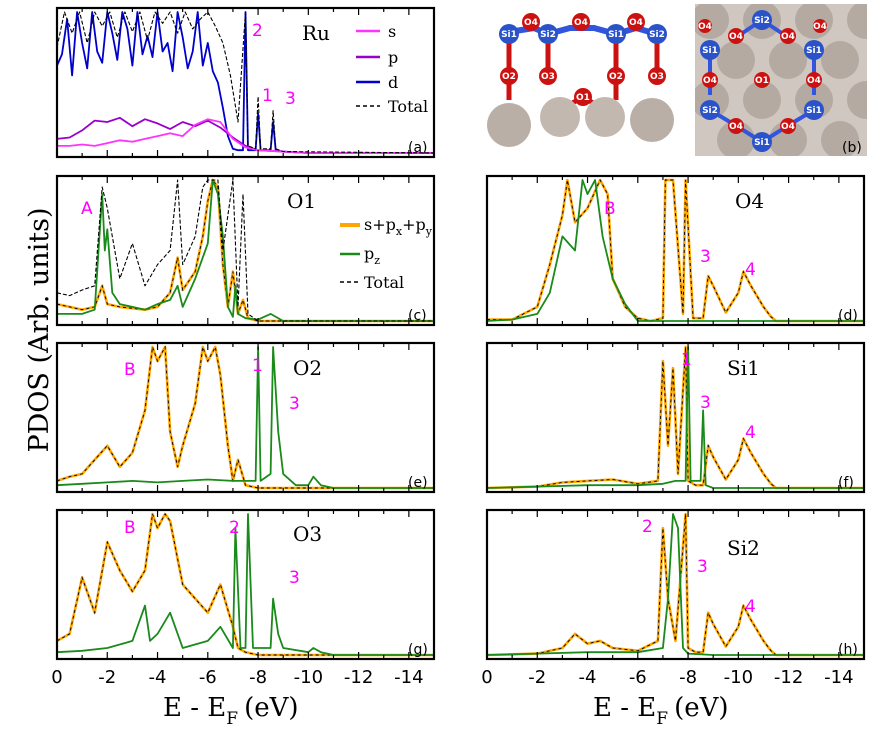 Image resolution: width=872 pixels, height=736 pixels. Describe the element at coordinates (647, 527) in the screenshot. I see `panel-h-peak-2: 2` at that location.